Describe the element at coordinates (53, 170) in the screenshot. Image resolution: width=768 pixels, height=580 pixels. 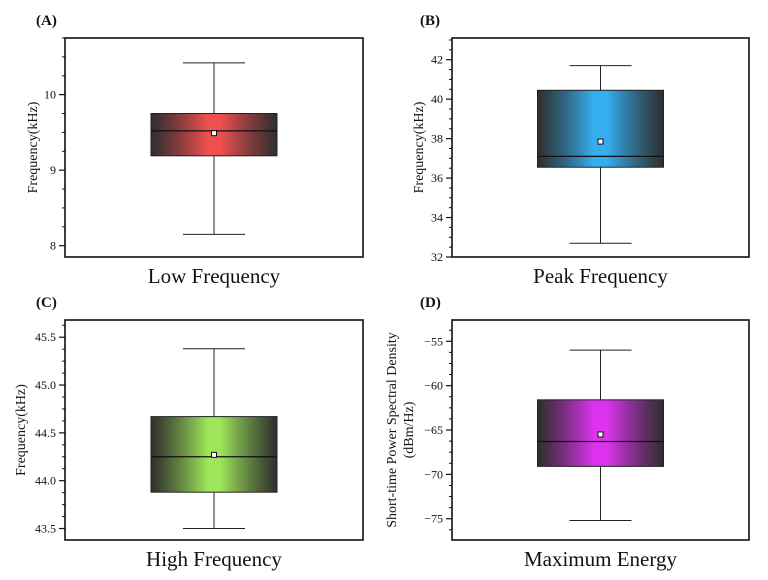
I see `y-tick-label: 9` at that location.